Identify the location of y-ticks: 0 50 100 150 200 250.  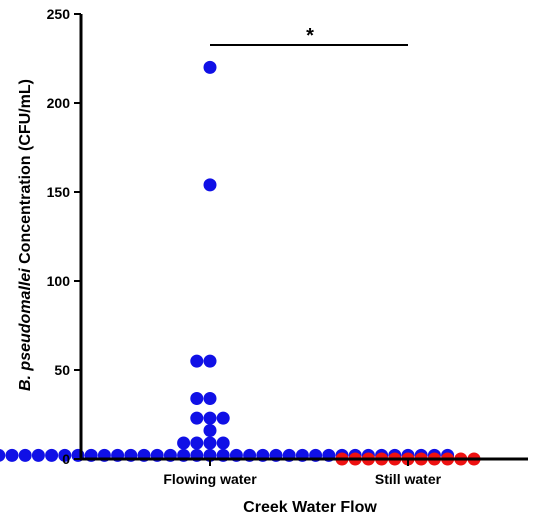
(64, 236).